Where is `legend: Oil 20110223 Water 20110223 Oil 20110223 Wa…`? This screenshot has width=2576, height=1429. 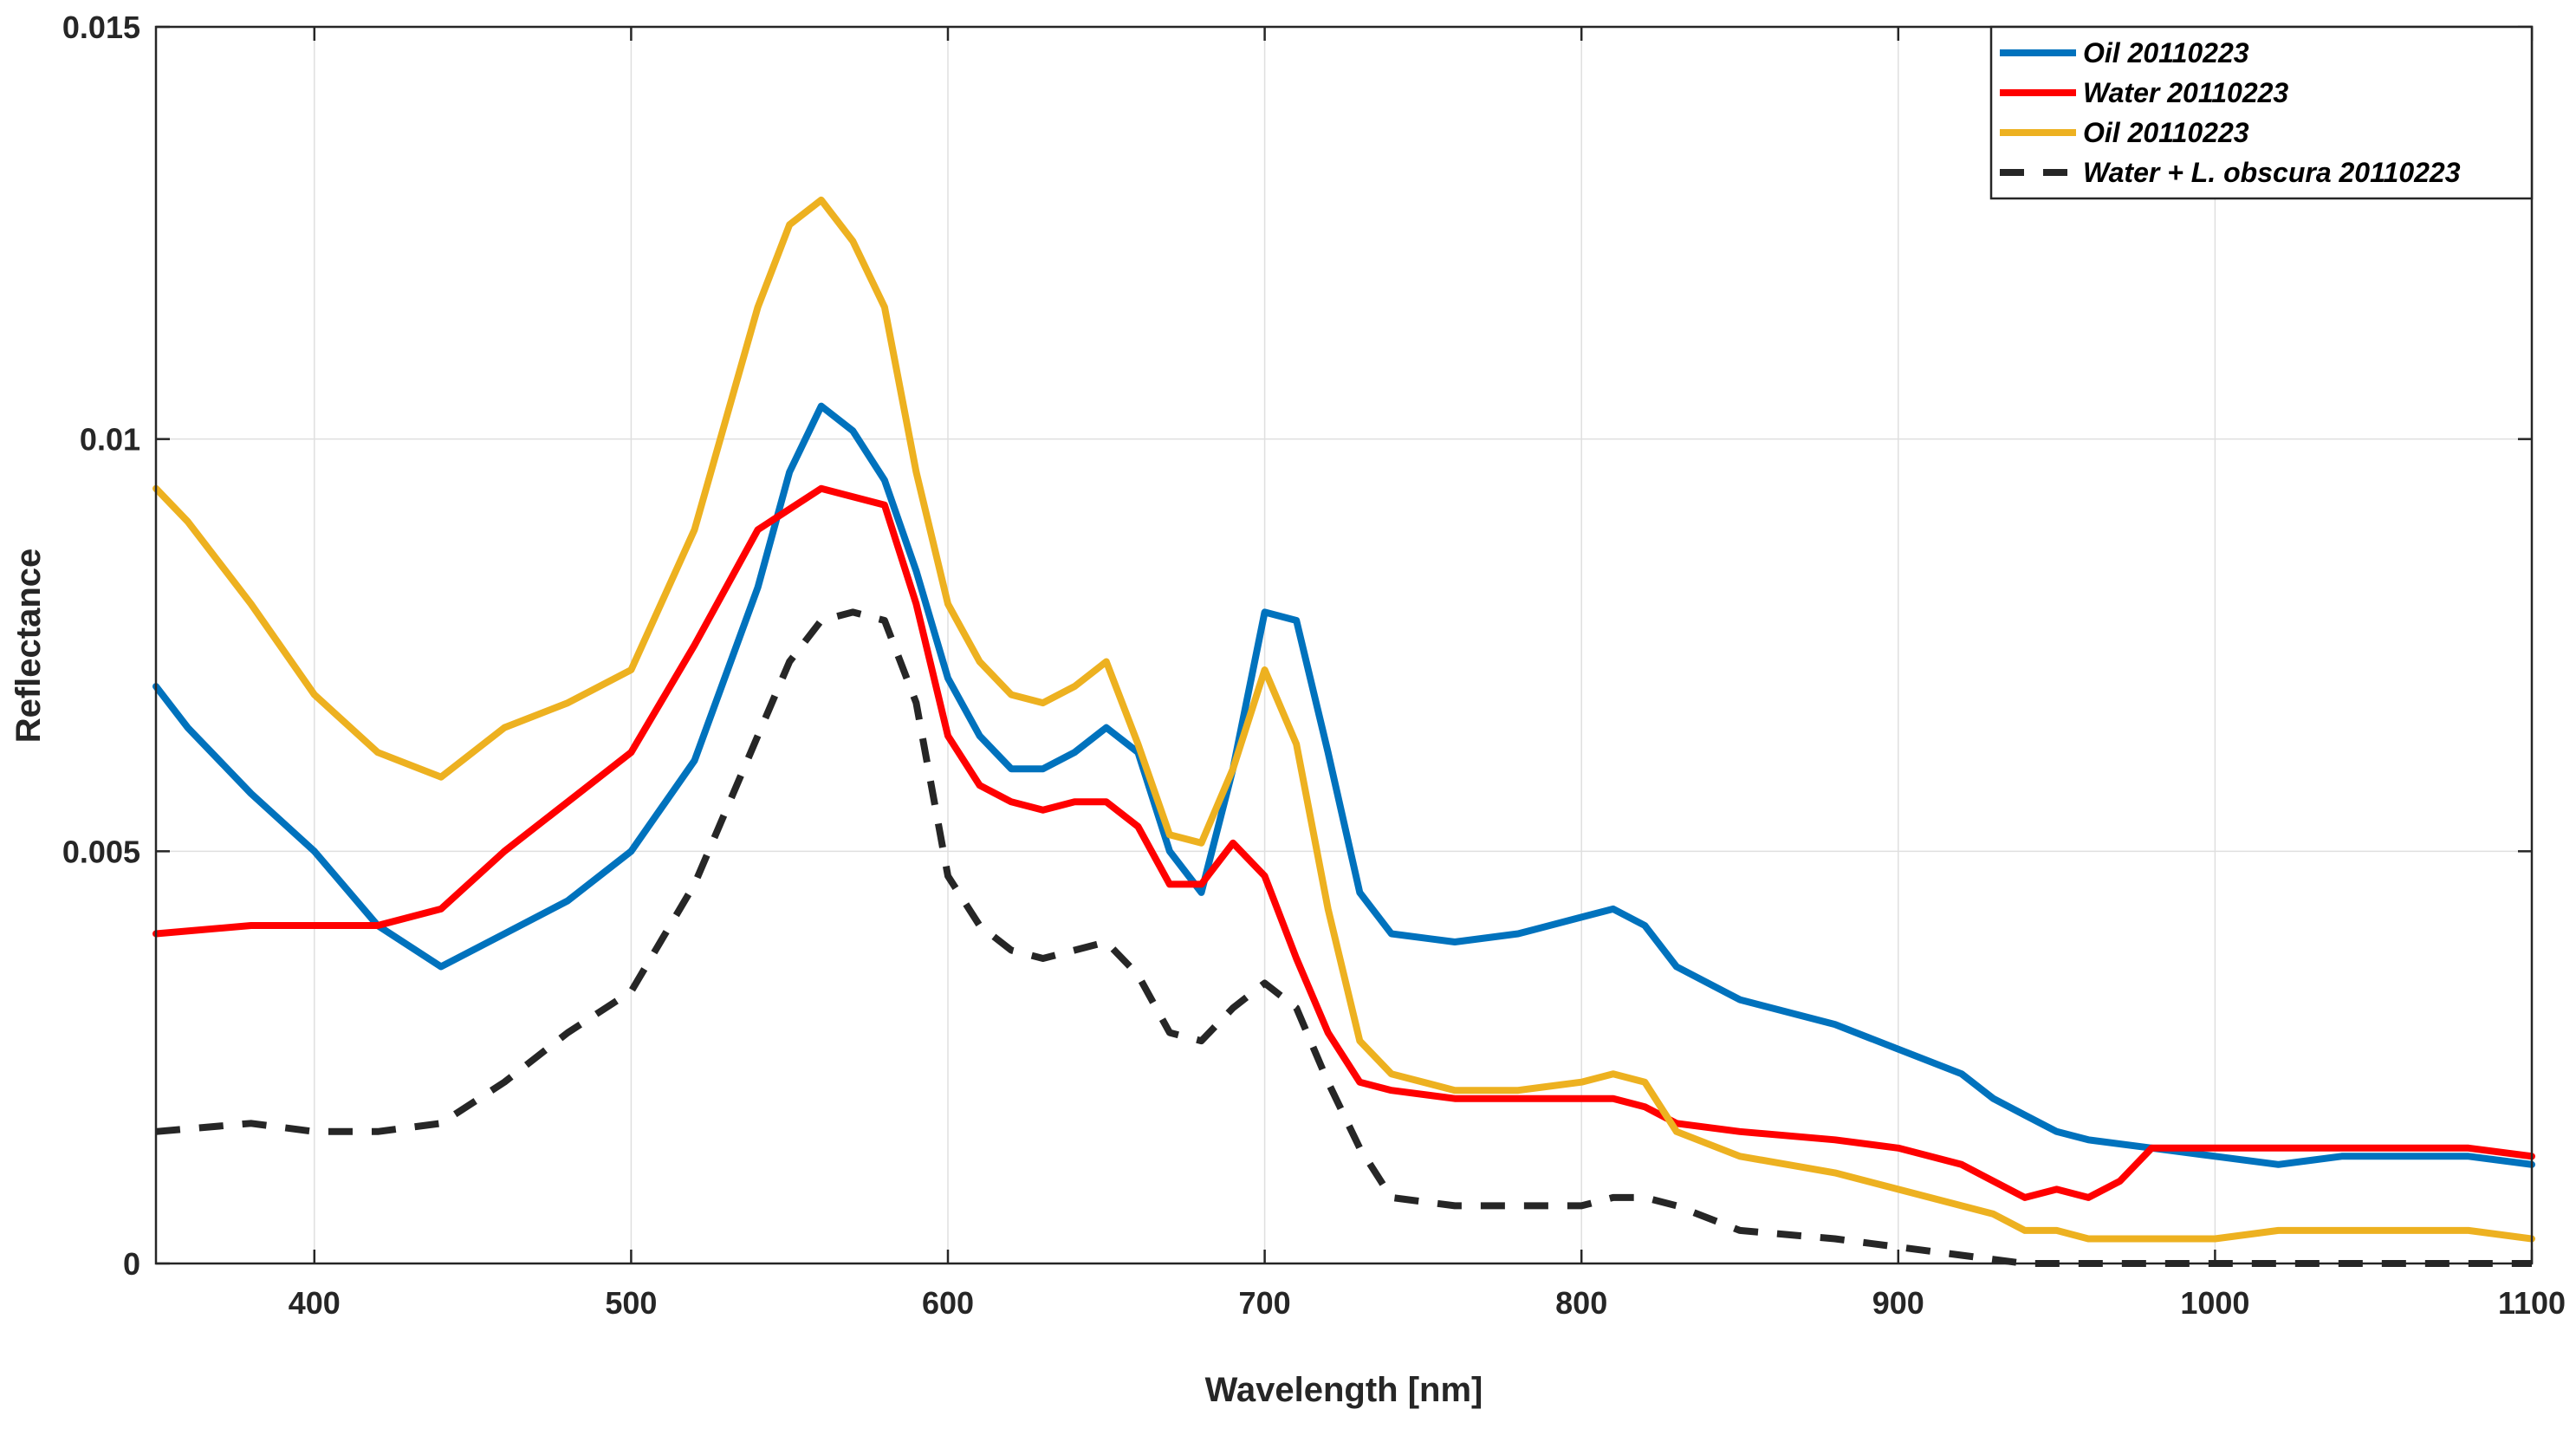 legend: Oil 20110223 Water 20110223 Oil 20110223 Wa… is located at coordinates (2261, 112).